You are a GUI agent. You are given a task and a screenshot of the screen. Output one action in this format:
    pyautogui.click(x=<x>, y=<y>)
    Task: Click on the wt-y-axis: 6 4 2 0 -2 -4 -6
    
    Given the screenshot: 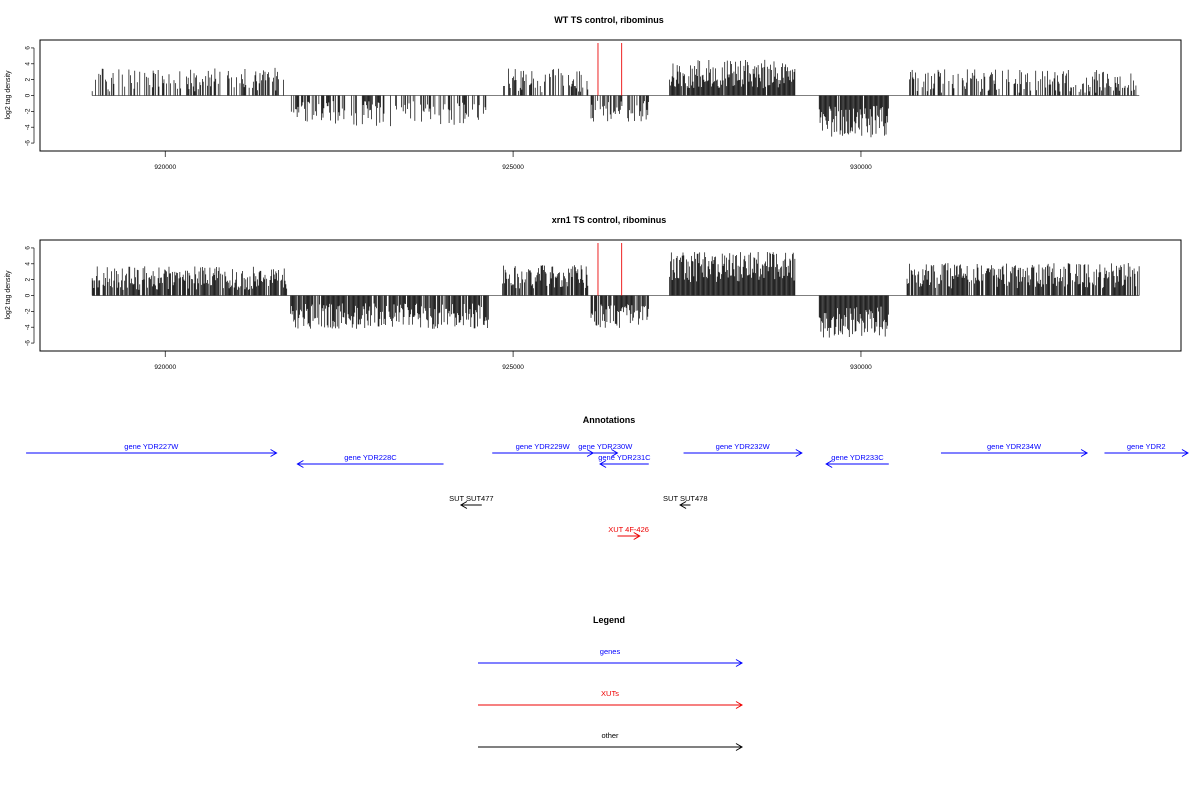 What is the action you would take?
    pyautogui.click(x=30, y=96)
    